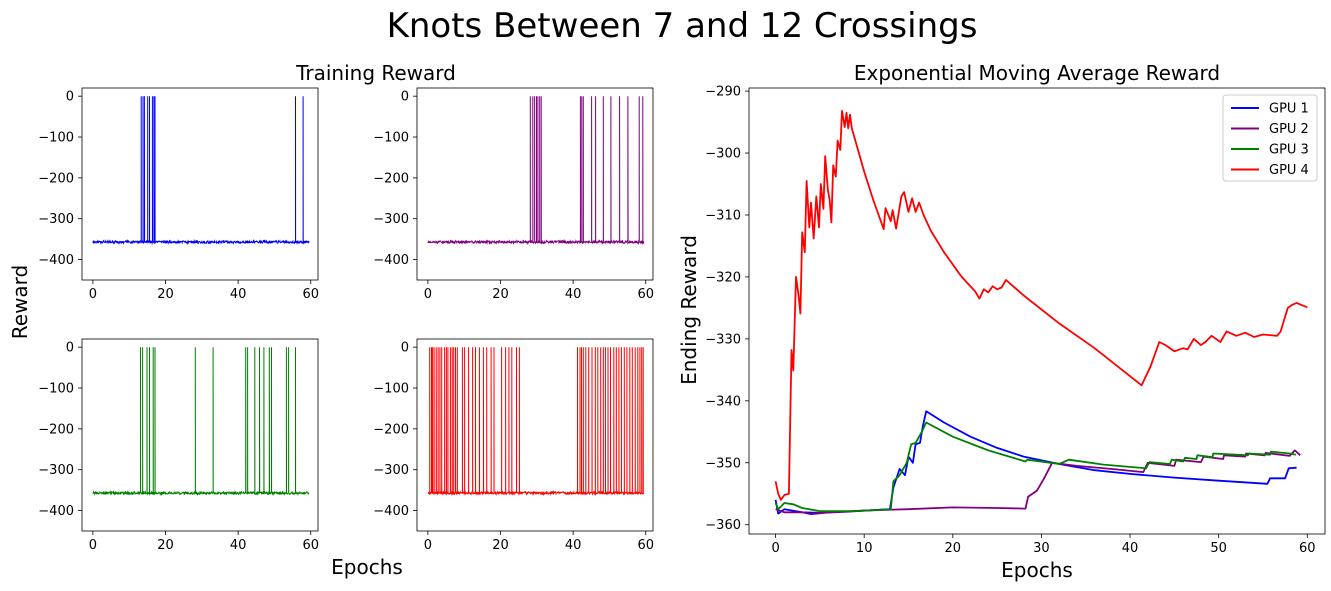 Image resolution: width=1331 pixels, height=591 pixels. I want to click on legend: GPU 1 GPU 2 GPU 3 GPU 4, so click(1270, 138).